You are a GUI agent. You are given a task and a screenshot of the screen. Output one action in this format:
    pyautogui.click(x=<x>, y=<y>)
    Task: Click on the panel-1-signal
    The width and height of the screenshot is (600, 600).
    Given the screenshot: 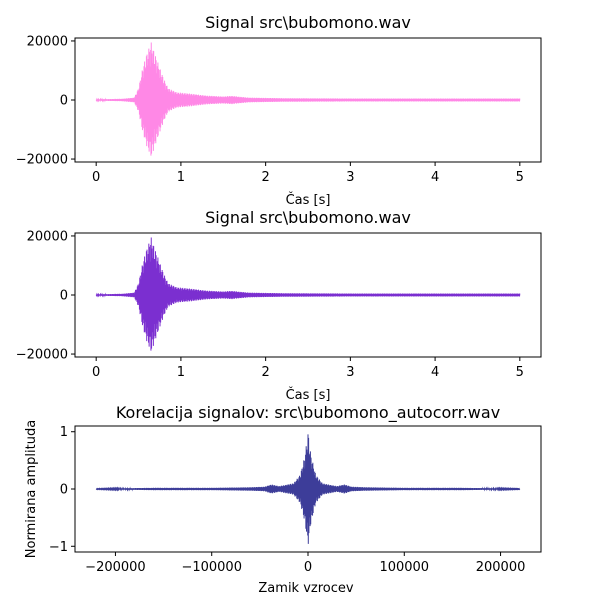 What is the action you would take?
    pyautogui.click(x=308, y=99)
    